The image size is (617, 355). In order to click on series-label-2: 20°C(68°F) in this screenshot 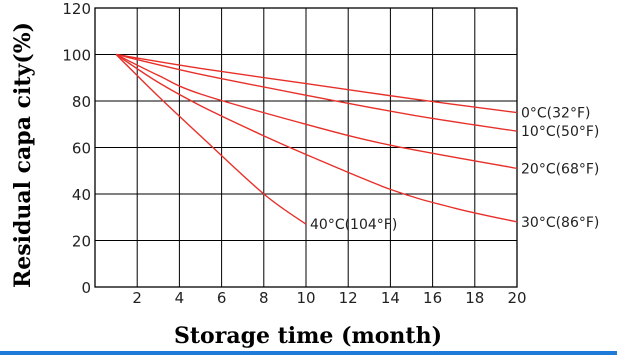, I will do `click(560, 169)`.